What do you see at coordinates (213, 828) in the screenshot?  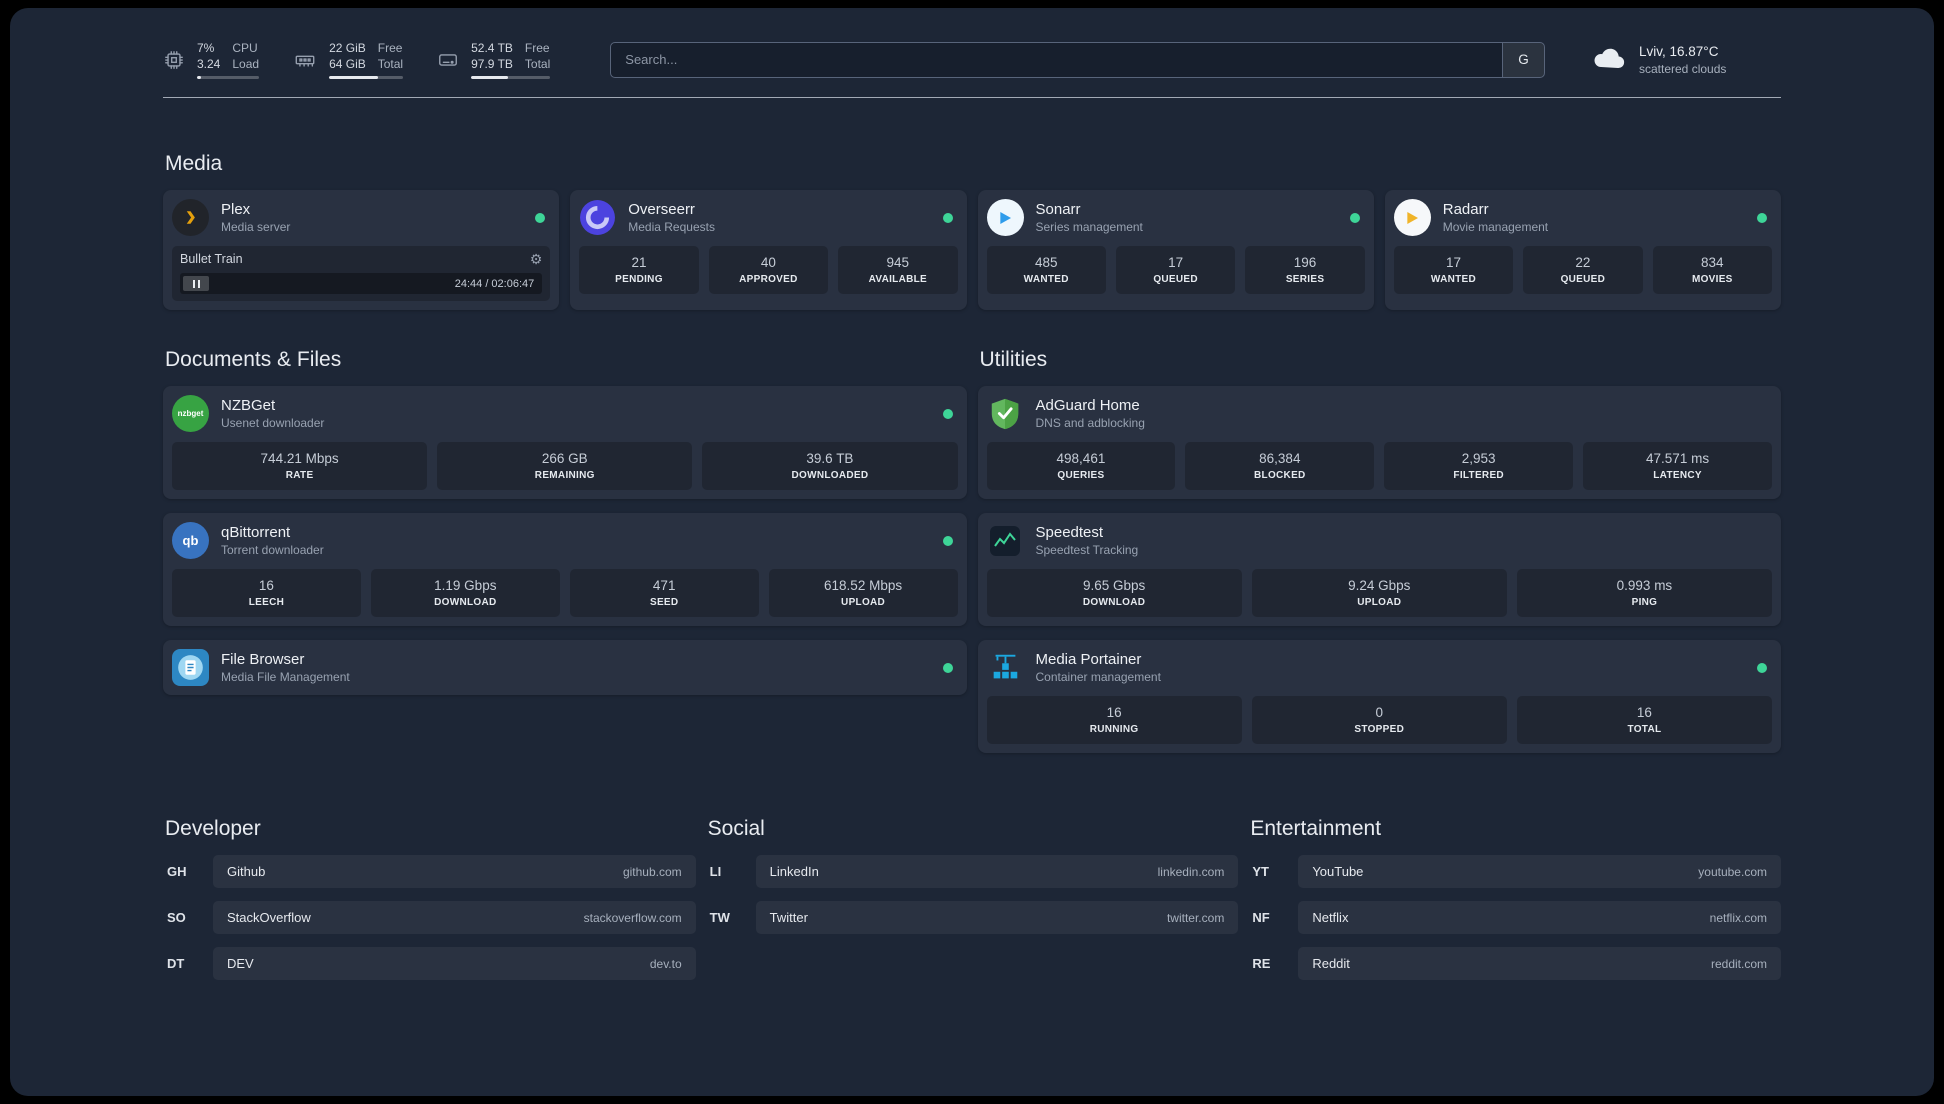 I see `section-heading-developer: Developer` at bounding box center [213, 828].